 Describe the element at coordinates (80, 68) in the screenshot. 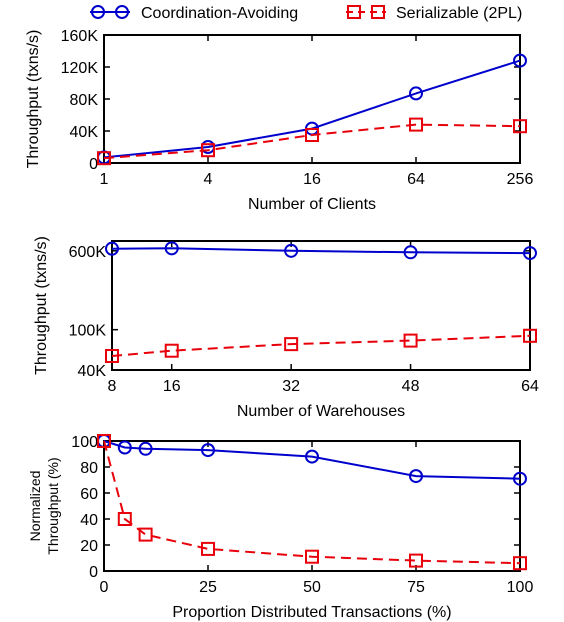

I see `y-tick-label: 120K` at that location.